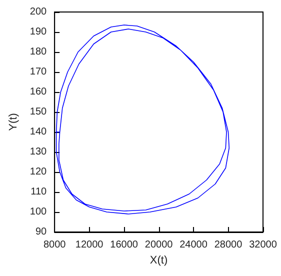 The height and width of the screenshot is (276, 281). What do you see at coordinates (159, 245) in the screenshot?
I see `x-tick-label: 20000` at bounding box center [159, 245].